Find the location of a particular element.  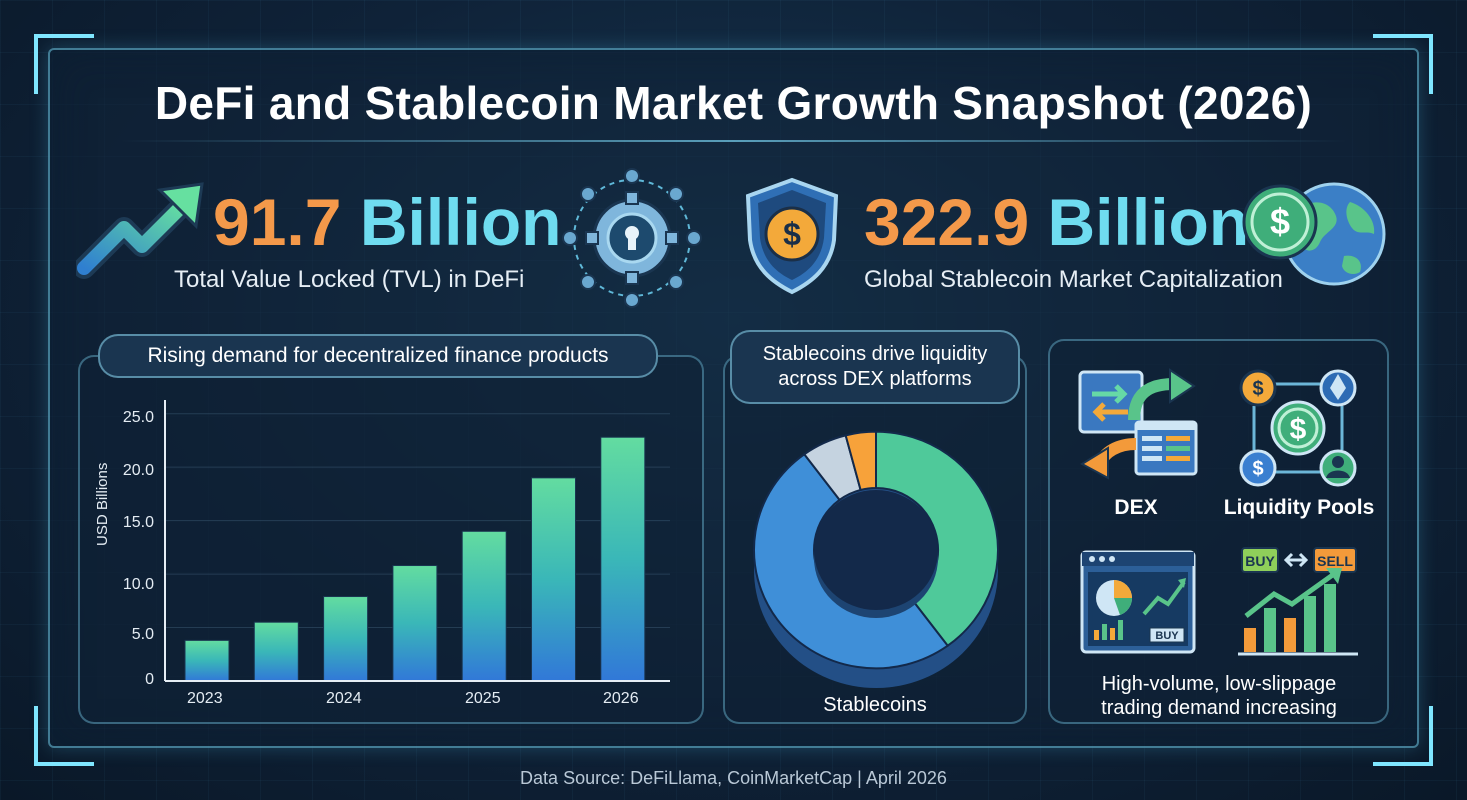

y-tick: 0 is located at coordinates (149, 679).